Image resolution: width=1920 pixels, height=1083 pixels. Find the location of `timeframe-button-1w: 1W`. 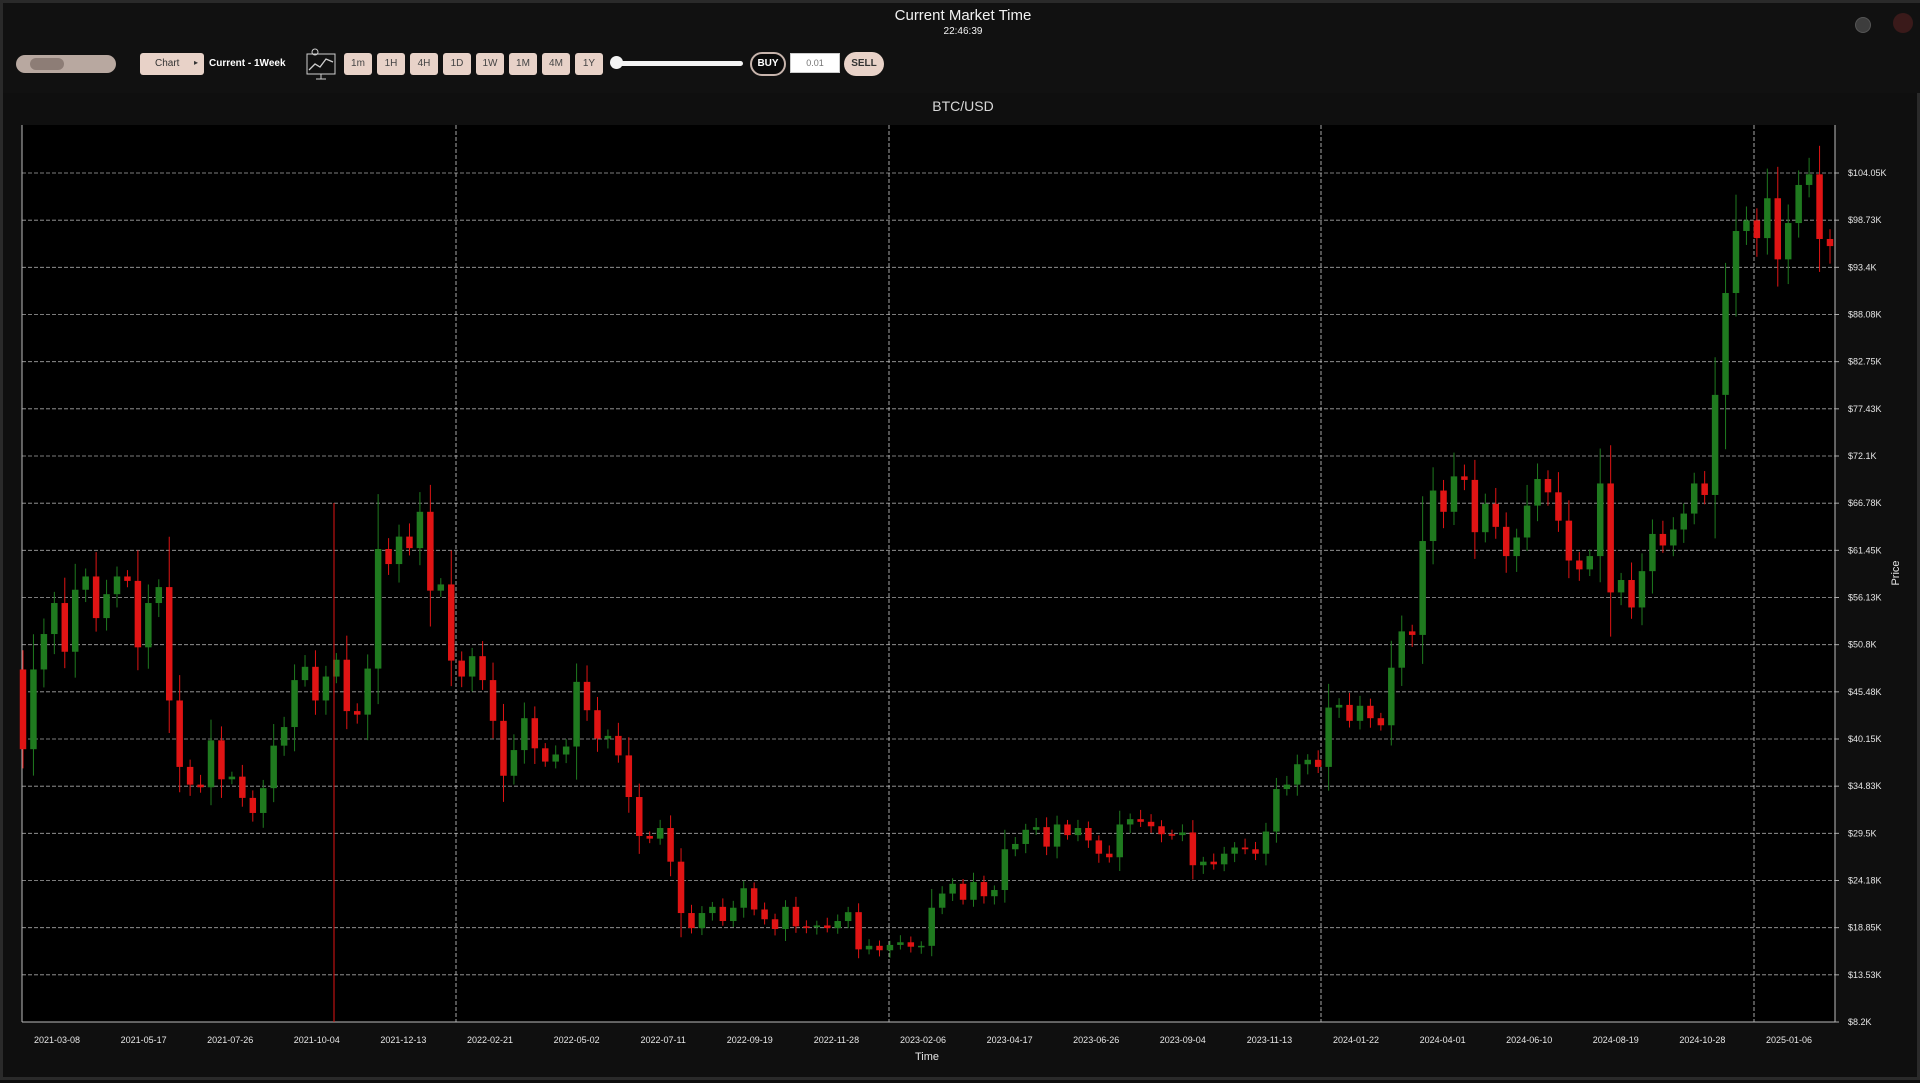

timeframe-button-1w: 1W is located at coordinates (490, 64).